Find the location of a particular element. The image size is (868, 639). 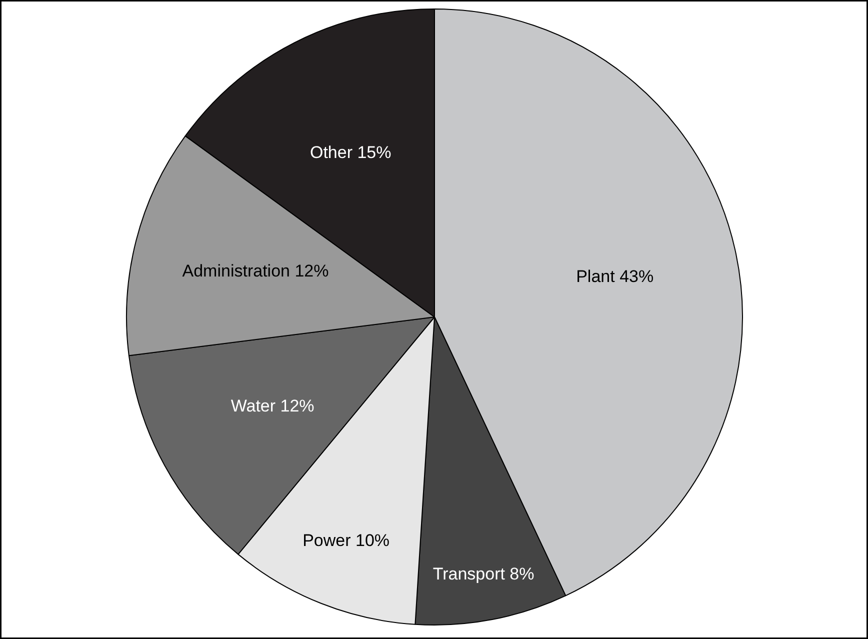

slice-label: Power 10% is located at coordinates (346, 540).